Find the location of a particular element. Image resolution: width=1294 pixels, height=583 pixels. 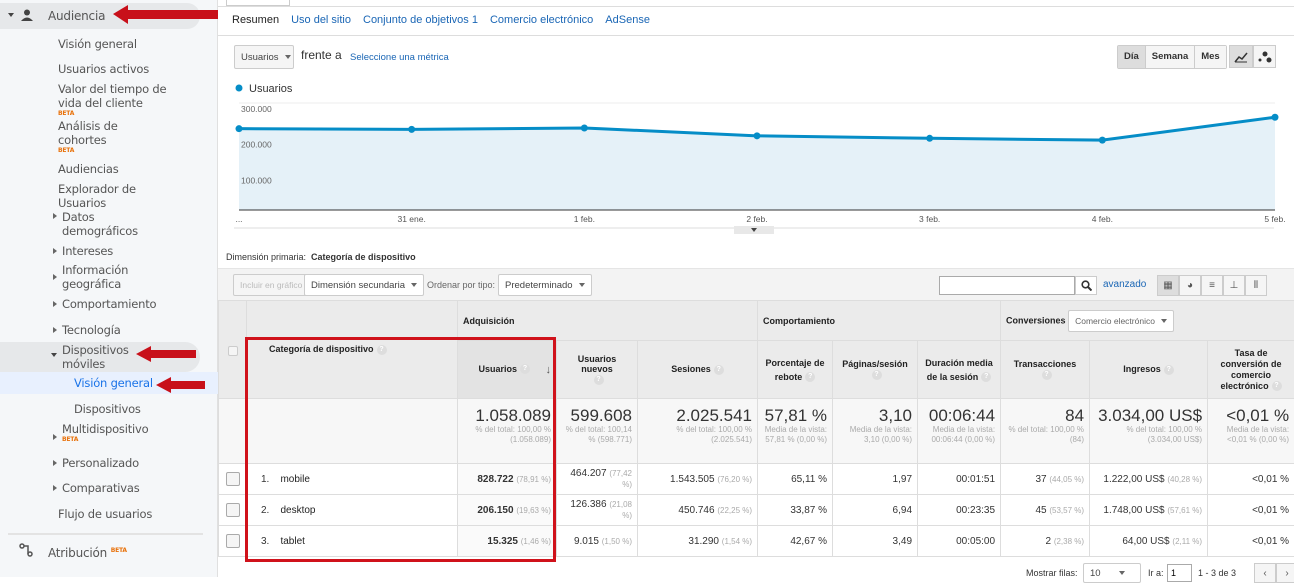

header-label: Porcentaje de rebote is located at coordinates (795, 370).